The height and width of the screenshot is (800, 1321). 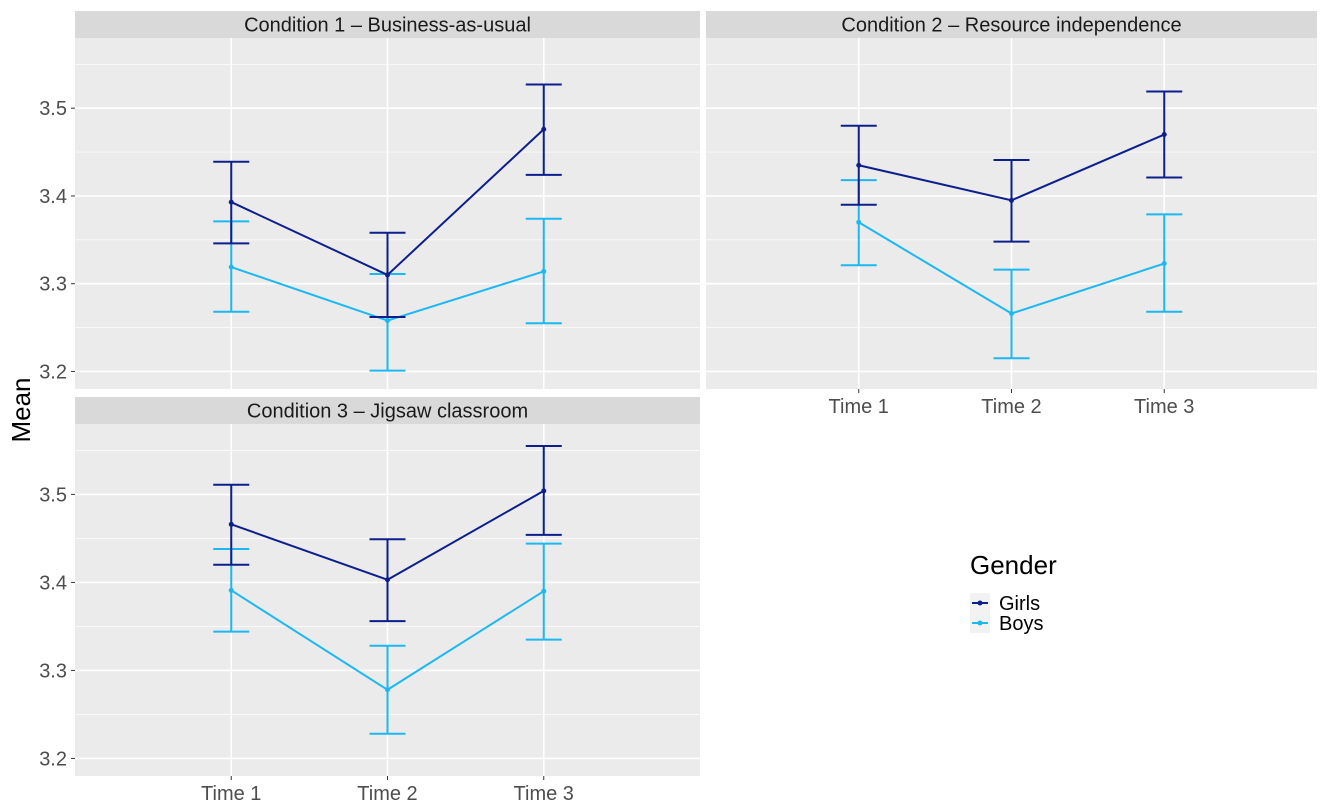 I want to click on legend-label: Boys, so click(x=1021, y=624).